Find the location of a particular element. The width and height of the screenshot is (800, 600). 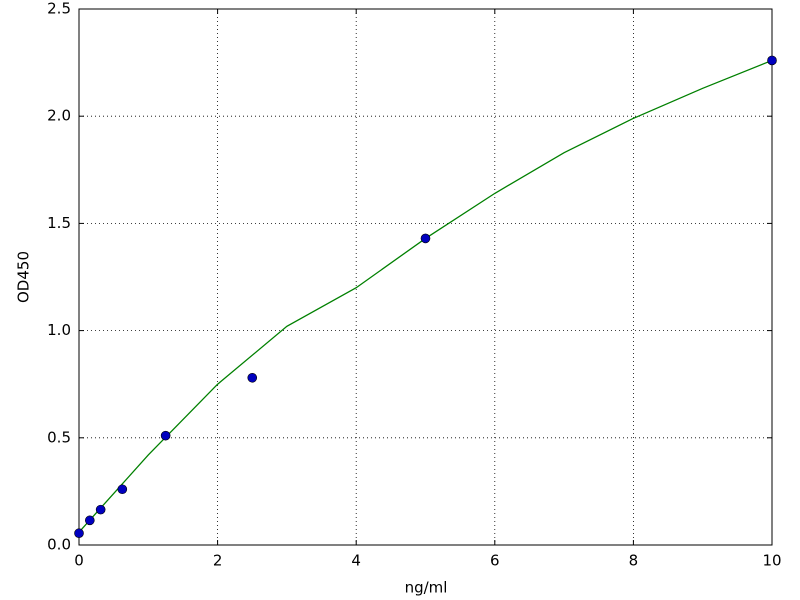

x-axis-label: ng/ml is located at coordinates (426, 588).